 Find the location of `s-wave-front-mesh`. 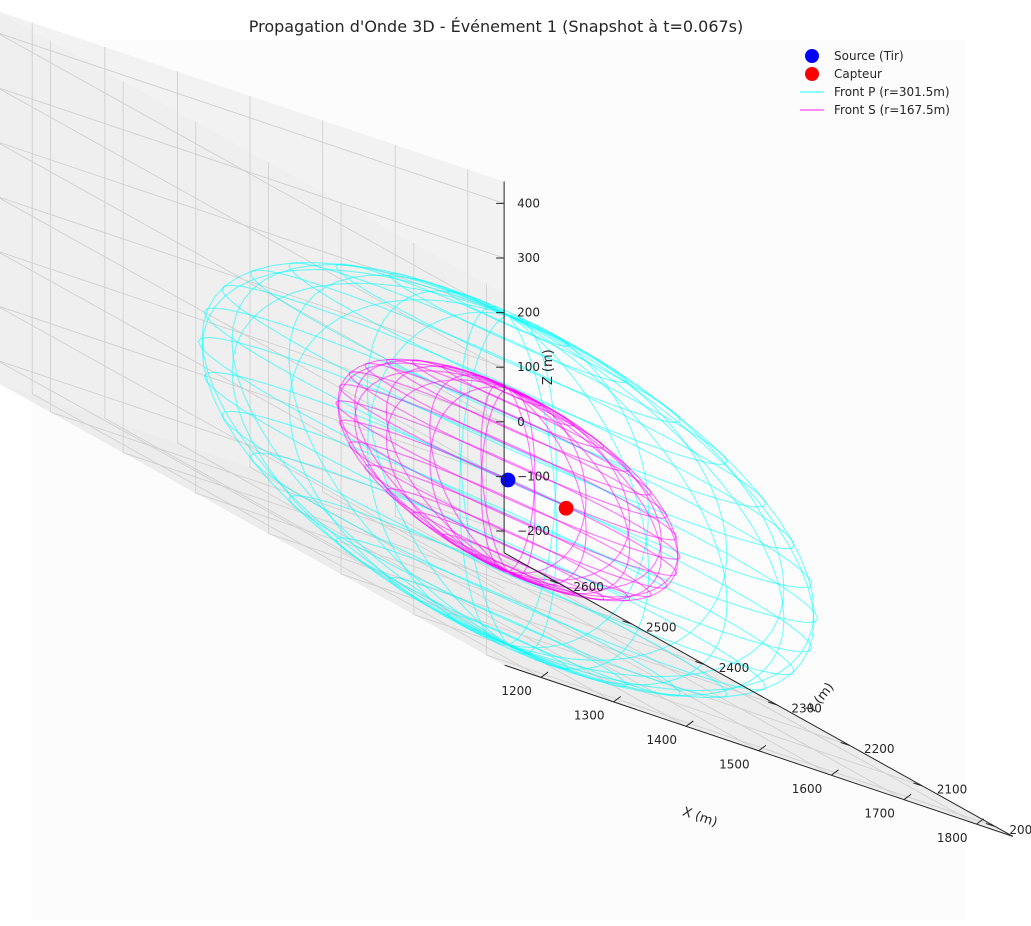

s-wave-front-mesh is located at coordinates (508, 480).